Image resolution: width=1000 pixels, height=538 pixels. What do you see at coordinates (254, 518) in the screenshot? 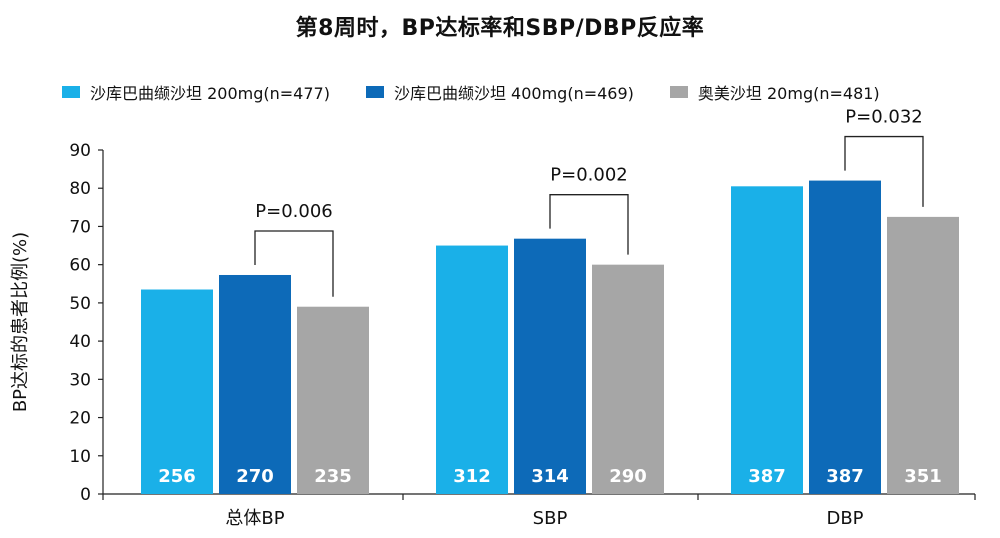
I see `x-tick-label: 总体BP` at bounding box center [254, 518].